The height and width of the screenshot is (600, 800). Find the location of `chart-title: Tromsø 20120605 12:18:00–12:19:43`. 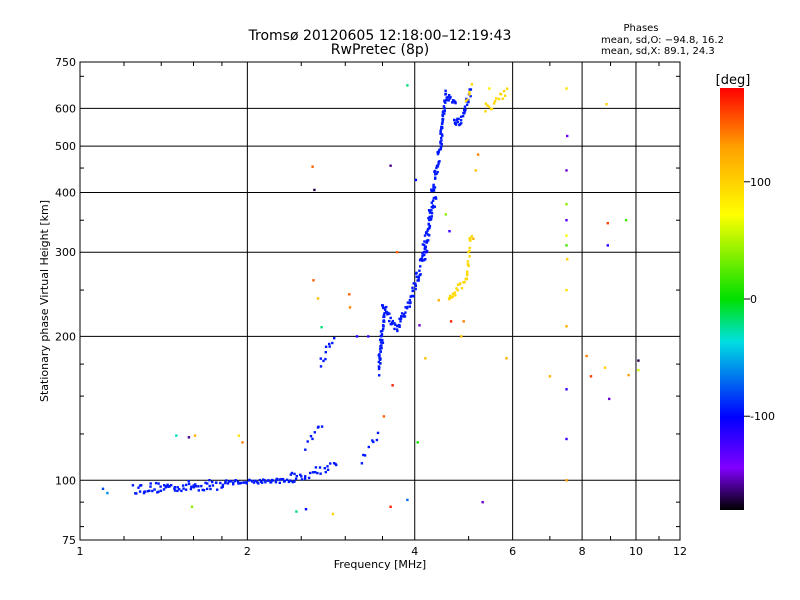

chart-title: Tromsø 20120605 12:18:00–12:19:43 is located at coordinates (380, 36).